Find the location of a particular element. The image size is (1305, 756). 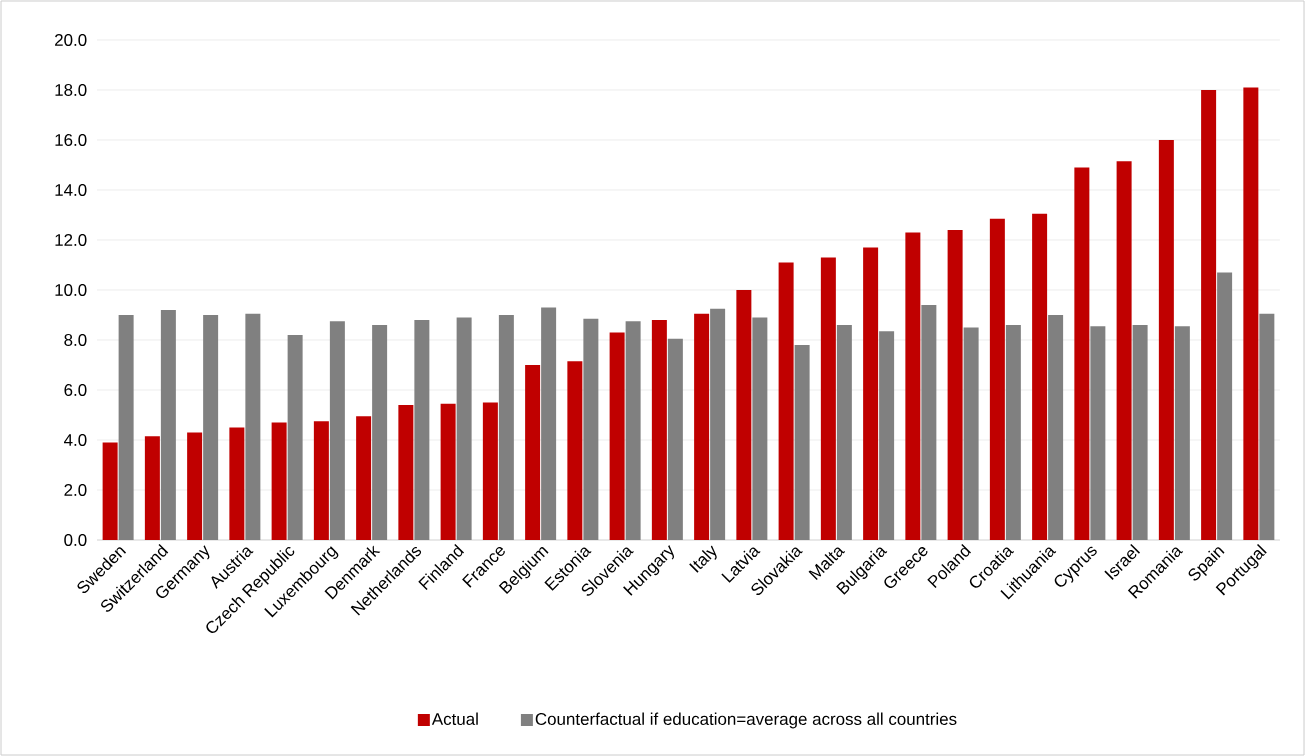

x-tick-label: Italy is located at coordinates (703, 559).